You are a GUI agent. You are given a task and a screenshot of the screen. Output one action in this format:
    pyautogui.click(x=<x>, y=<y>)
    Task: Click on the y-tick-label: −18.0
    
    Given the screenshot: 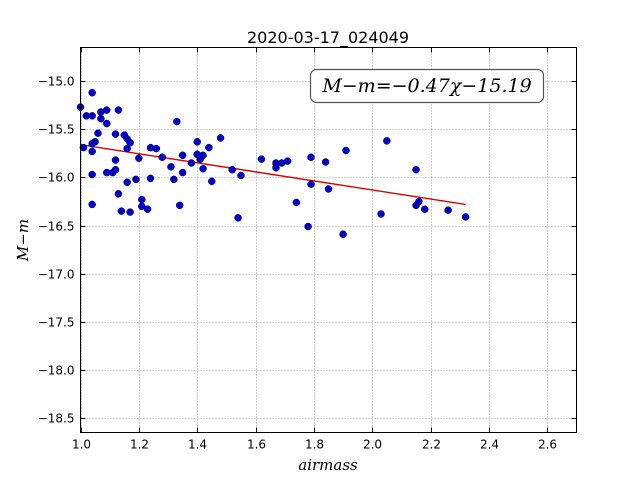 What is the action you would take?
    pyautogui.click(x=56, y=371)
    